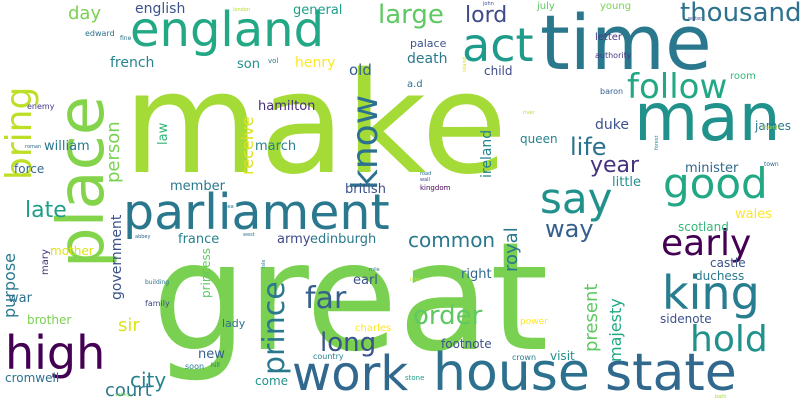 Image resolution: width=800 pixels, height=400 pixels. I want to click on word-order: order, so click(448, 316).